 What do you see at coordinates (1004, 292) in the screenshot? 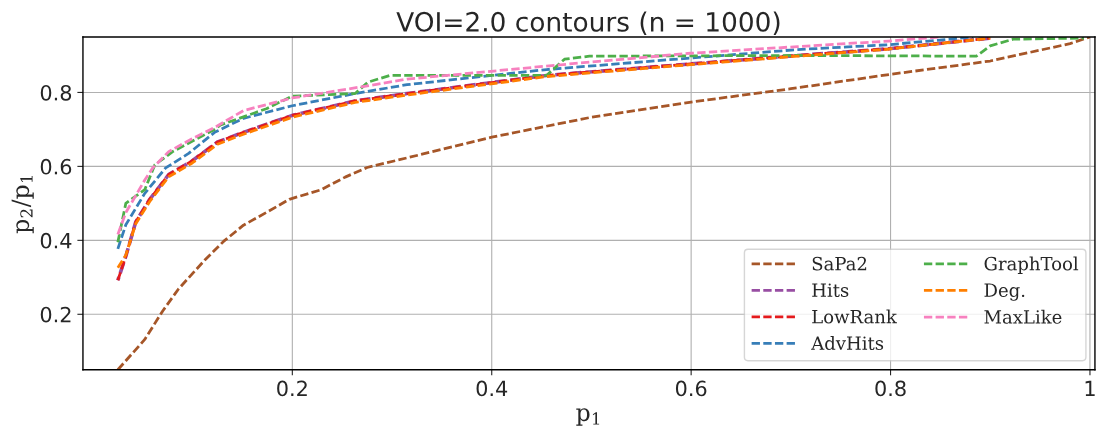
I see `legend-label: Deg.` at bounding box center [1004, 292].